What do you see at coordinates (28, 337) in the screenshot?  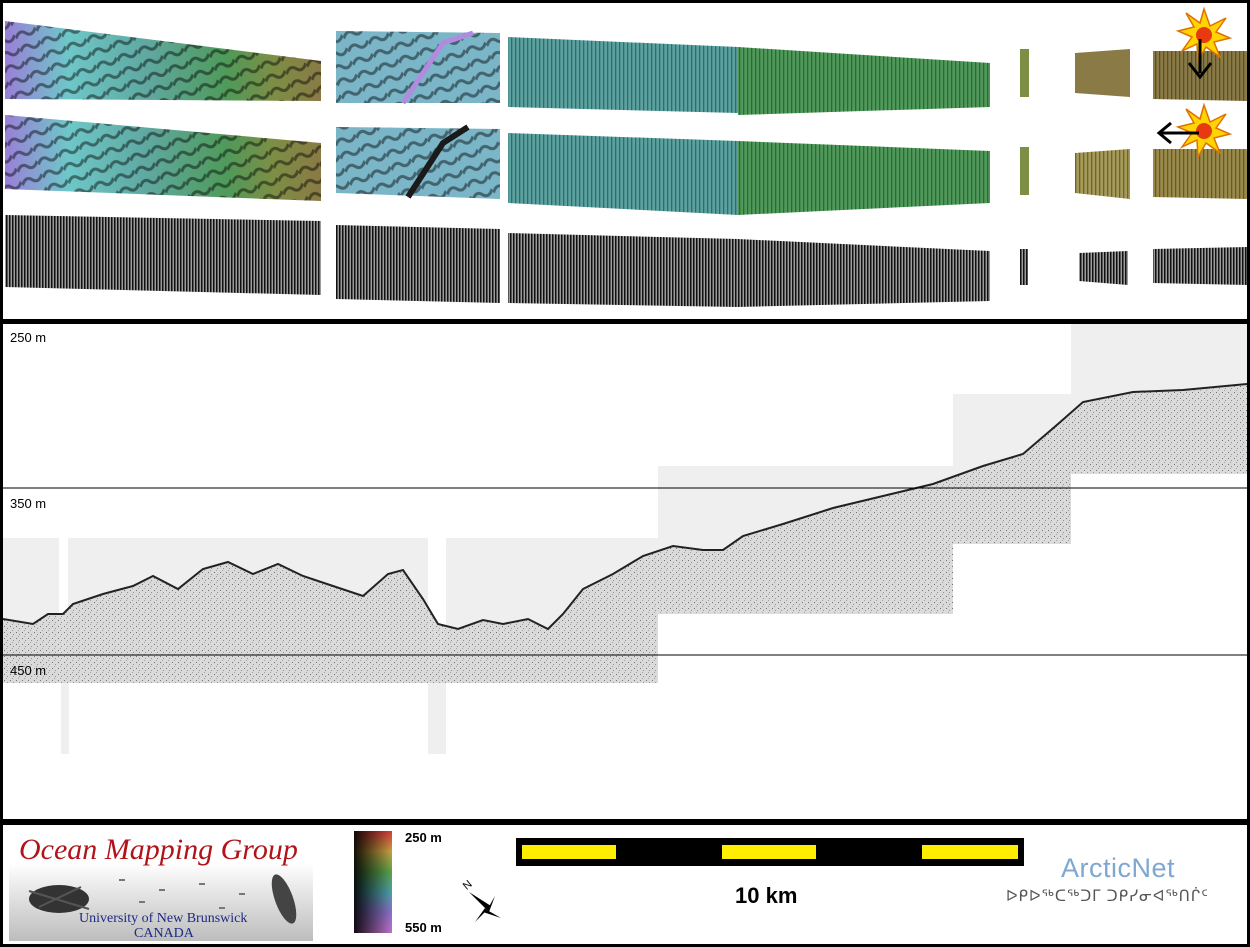 I see `depth-label-250: 250 m` at bounding box center [28, 337].